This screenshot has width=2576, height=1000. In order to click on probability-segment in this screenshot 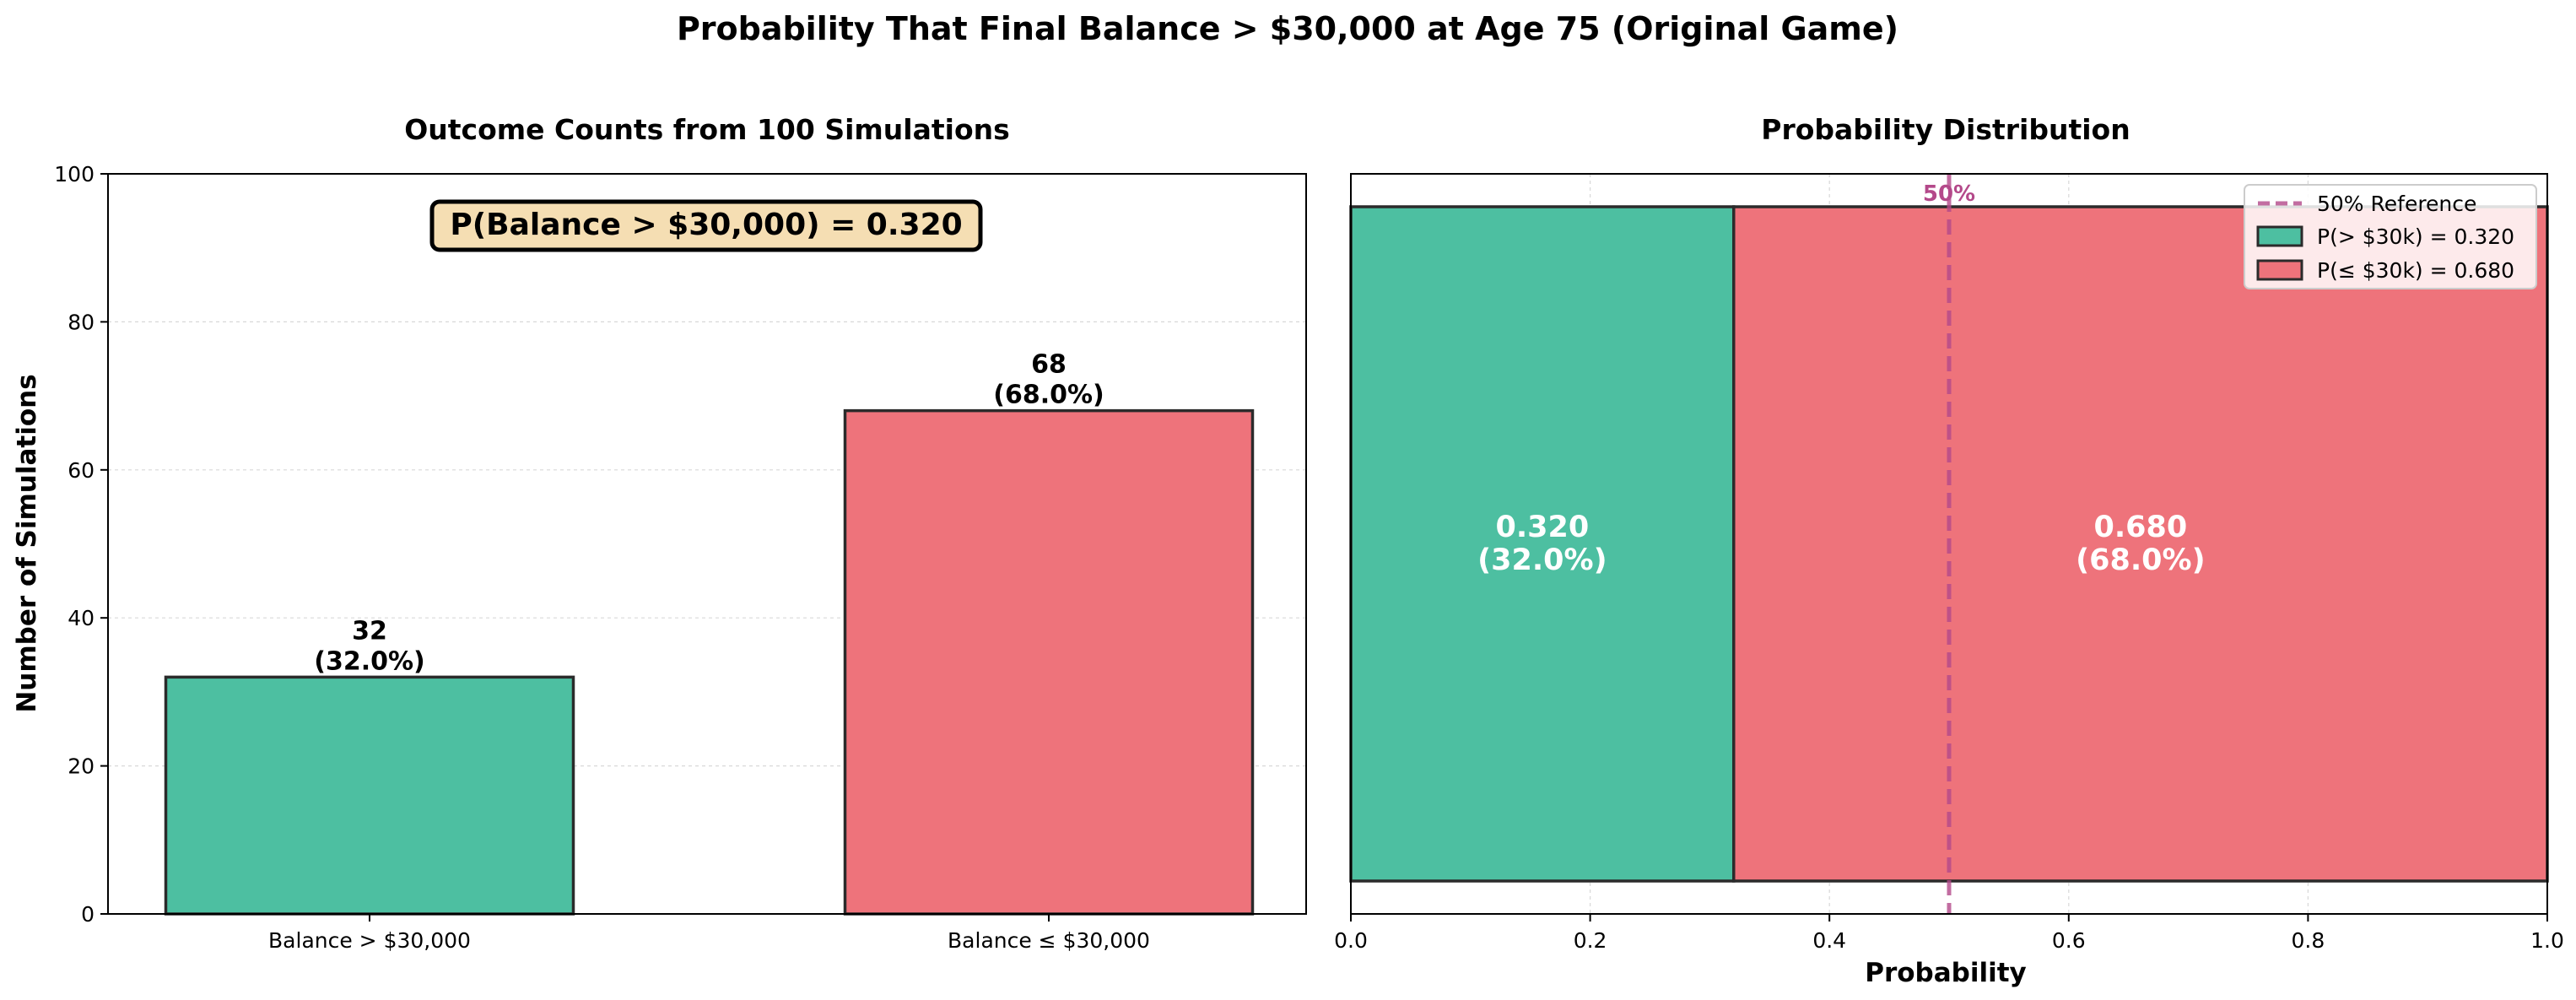, I will do `click(1542, 544)`.